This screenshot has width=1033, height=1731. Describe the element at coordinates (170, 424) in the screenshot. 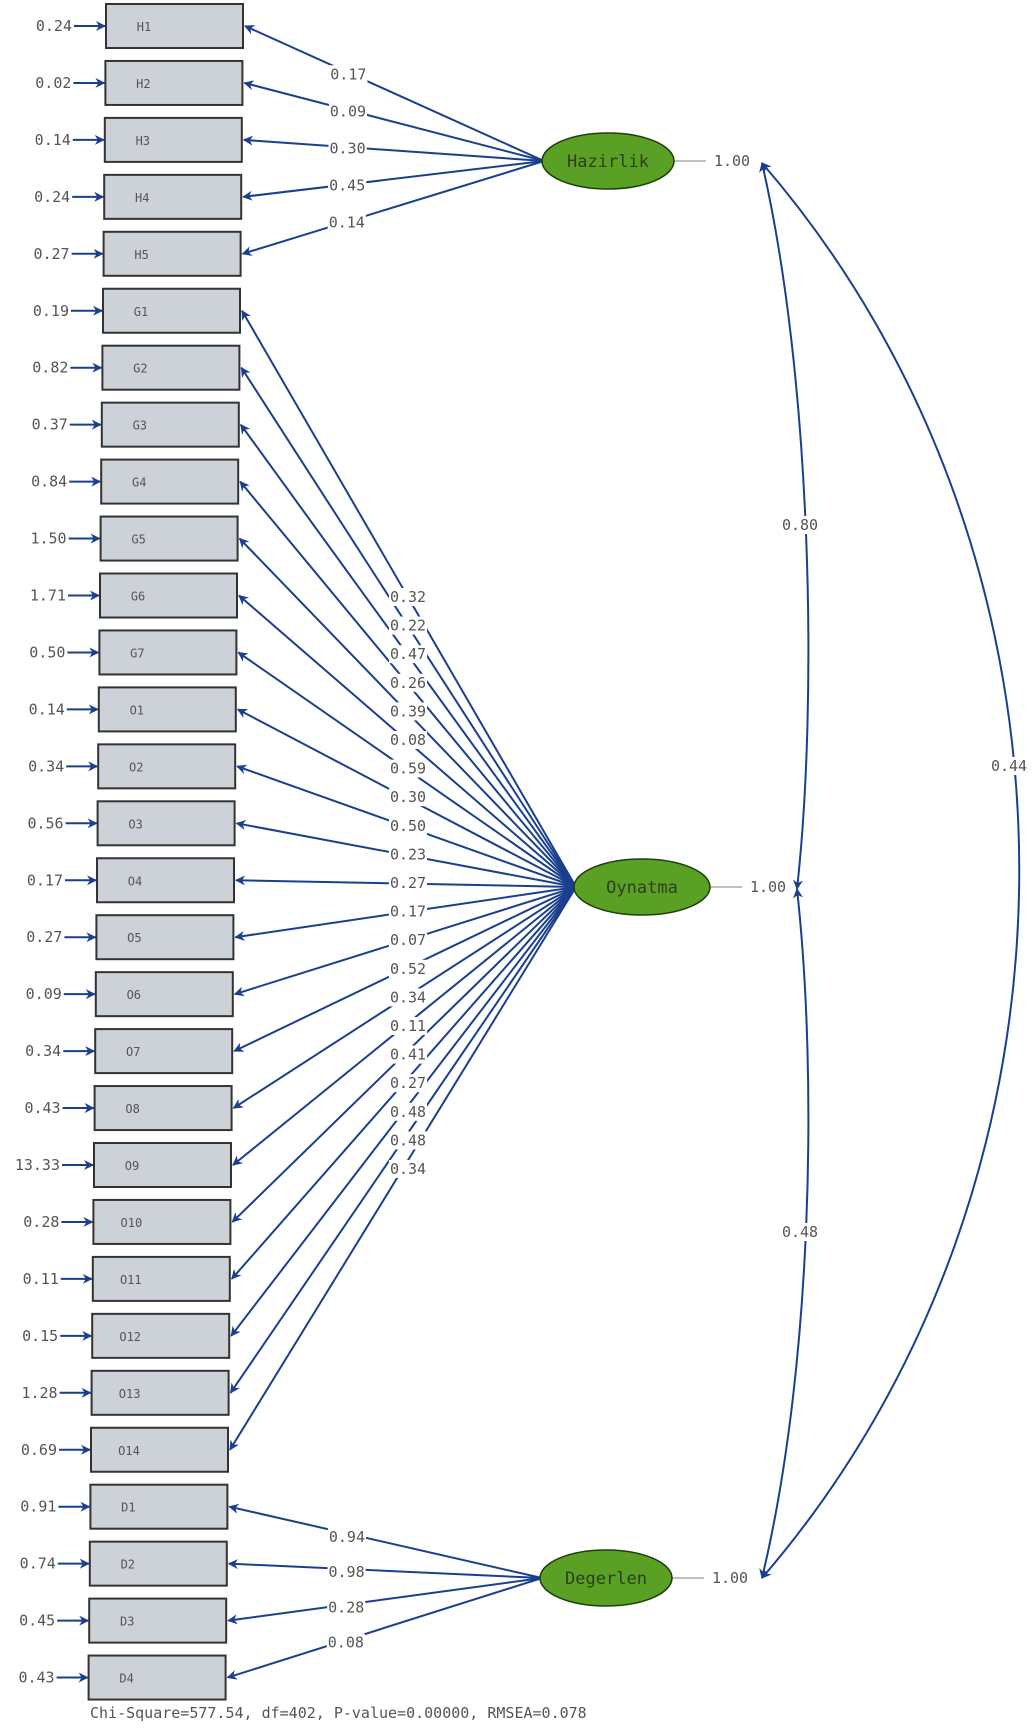

I see `observed-box-g3` at that location.